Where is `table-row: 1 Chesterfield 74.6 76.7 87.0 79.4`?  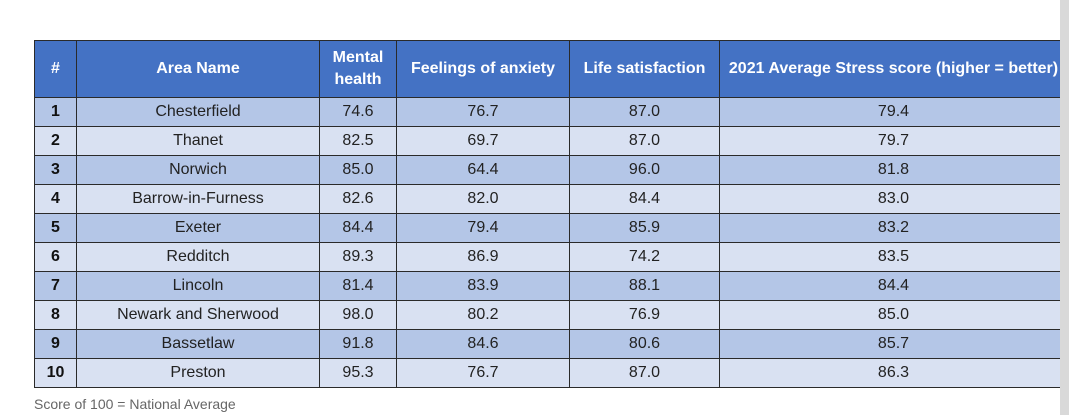
table-row: 1 Chesterfield 74.6 76.7 87.0 79.4 is located at coordinates (551, 112).